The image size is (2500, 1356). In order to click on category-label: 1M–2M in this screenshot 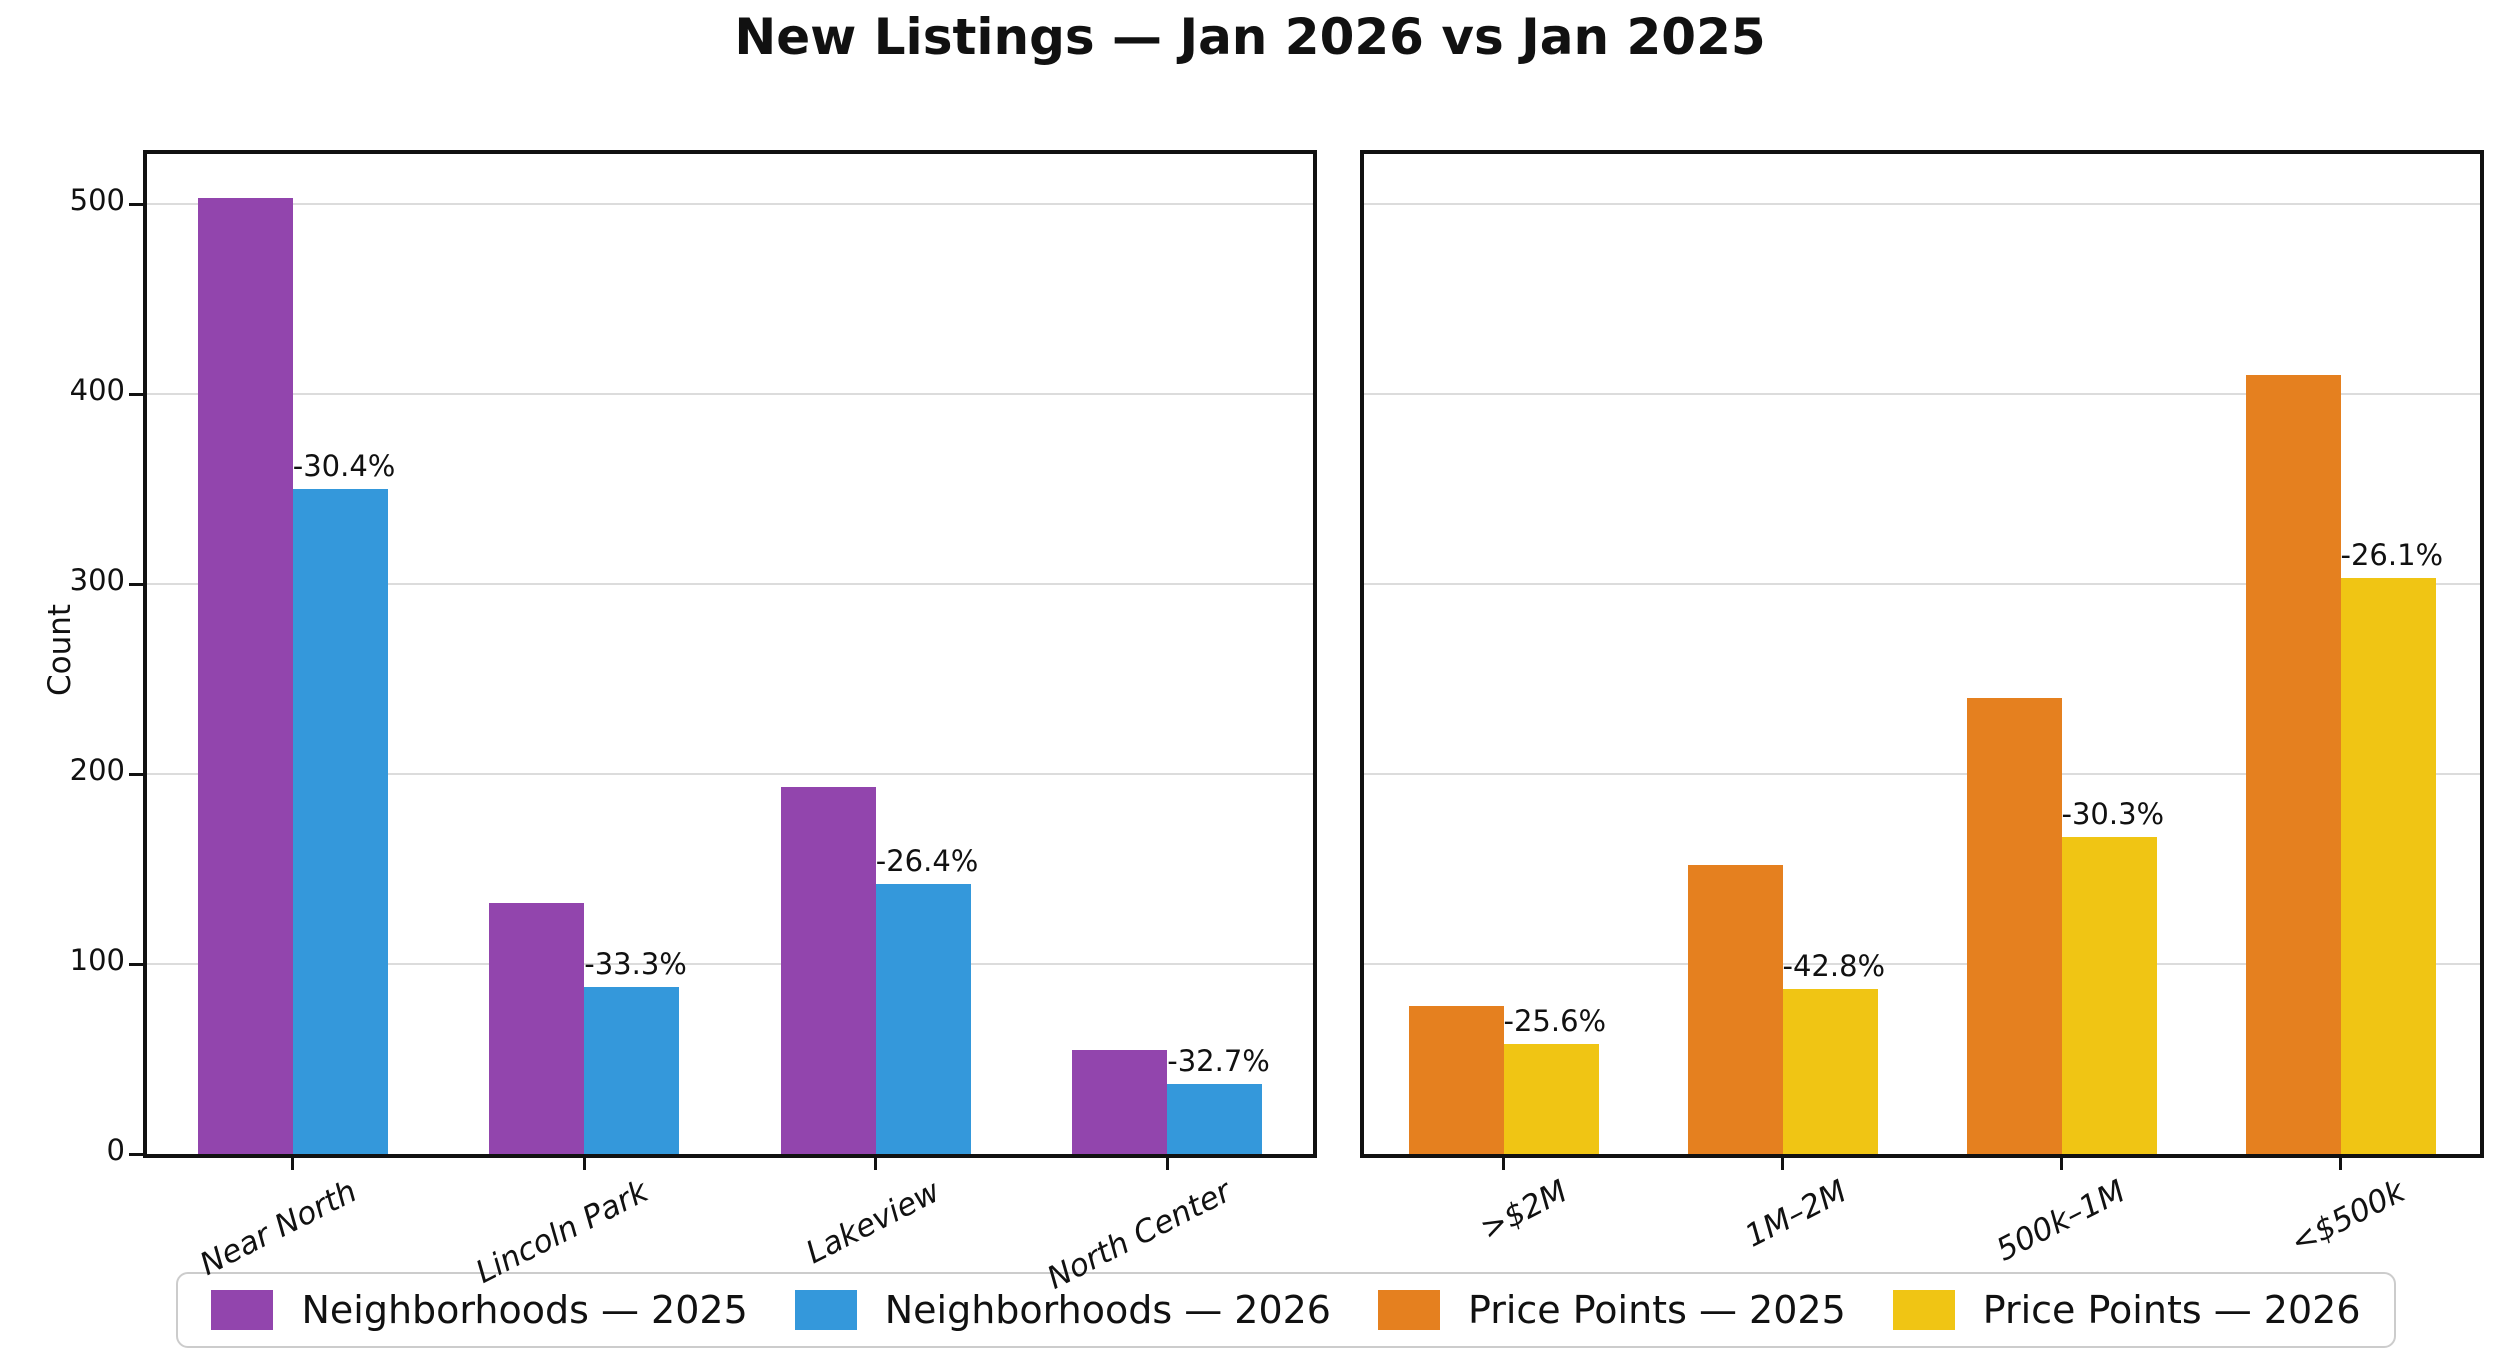, I will do `click(1796, 1214)`.